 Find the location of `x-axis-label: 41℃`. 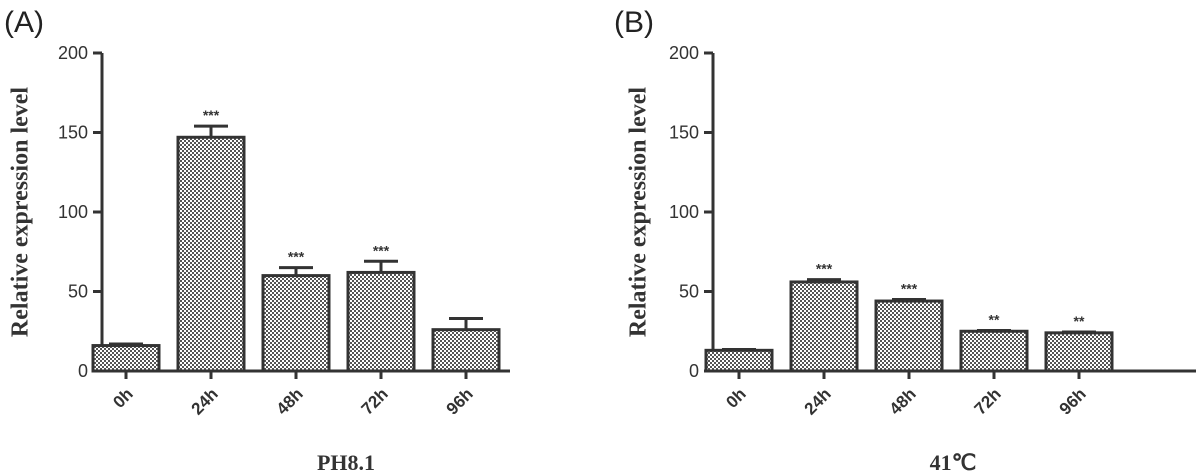

x-axis-label: 41℃ is located at coordinates (953, 462).